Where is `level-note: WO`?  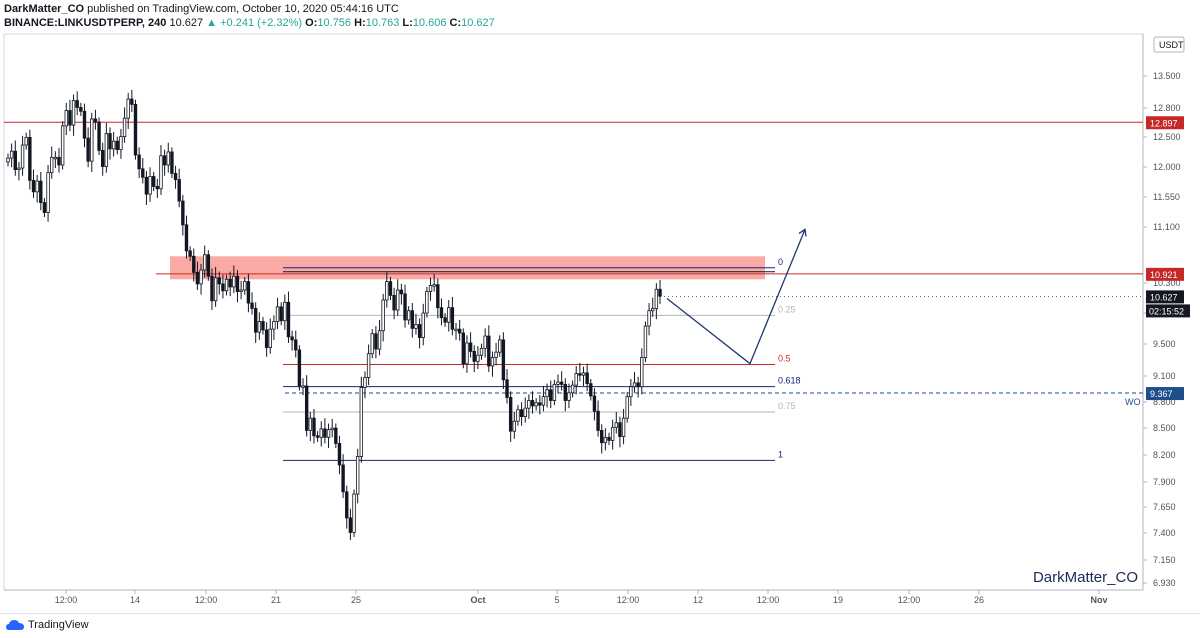
level-note: WO is located at coordinates (1133, 402).